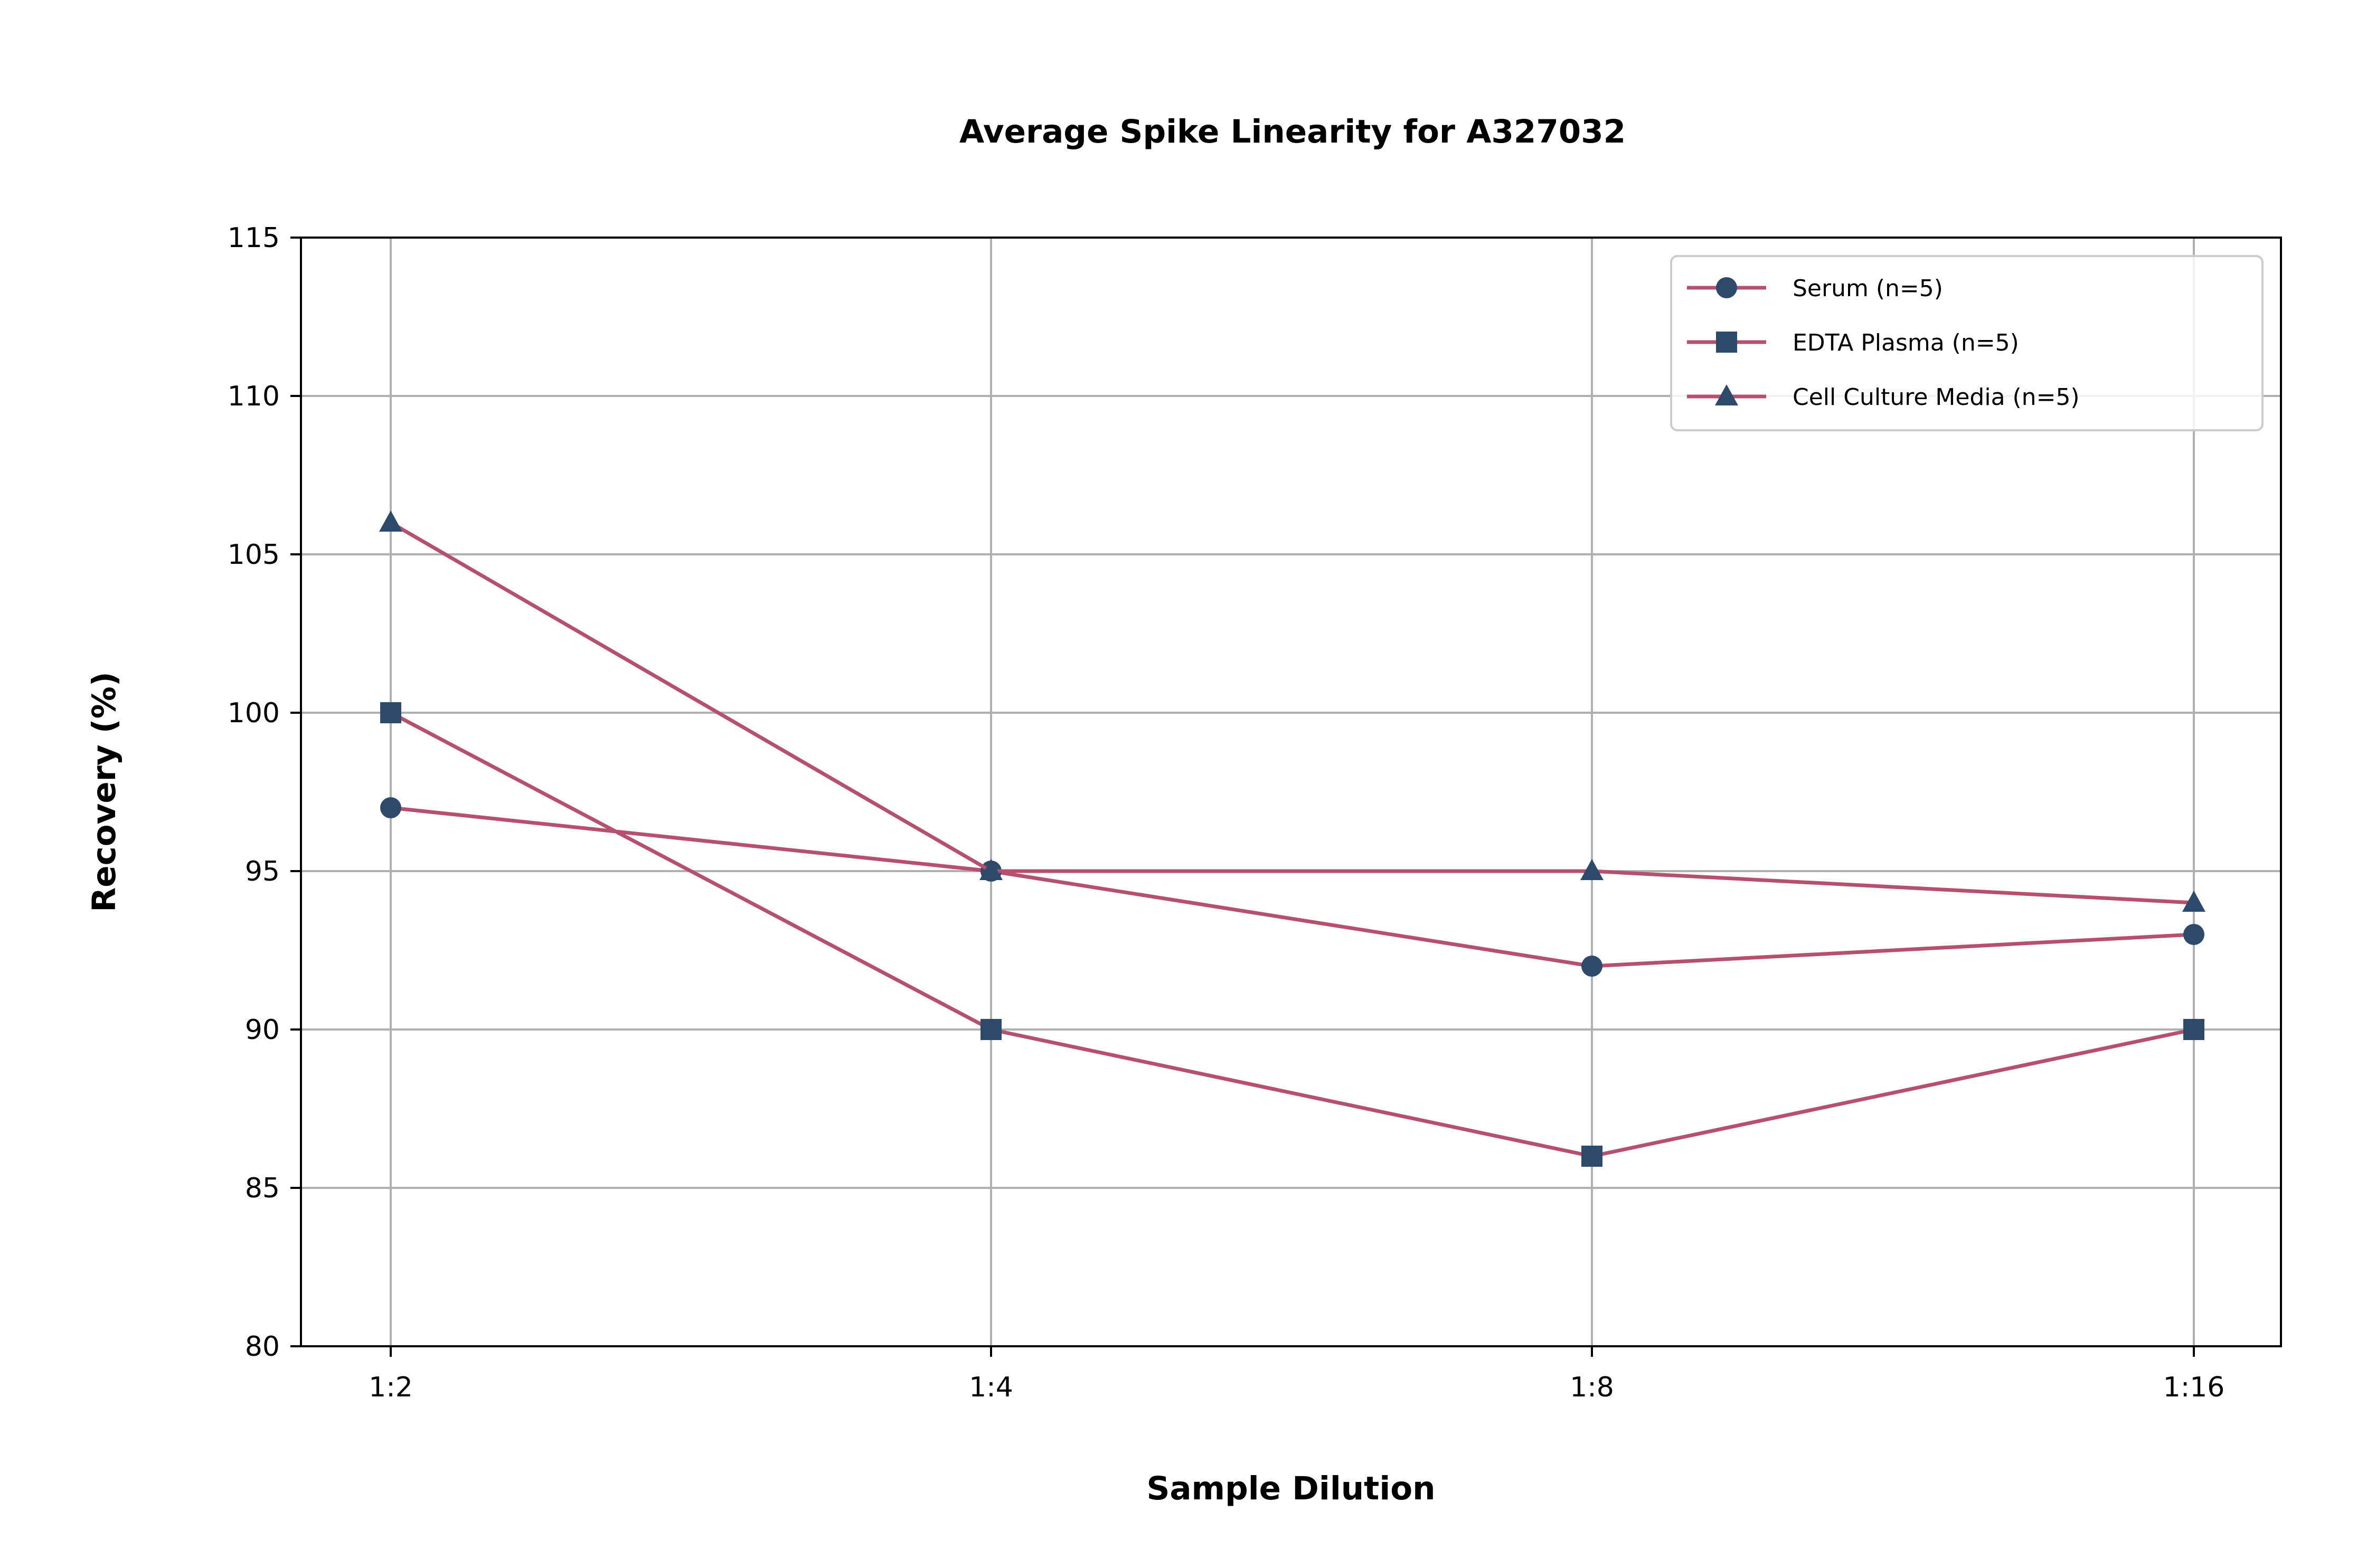 The image size is (2376, 1568). I want to click on y-tick-label: 85, so click(262, 1188).